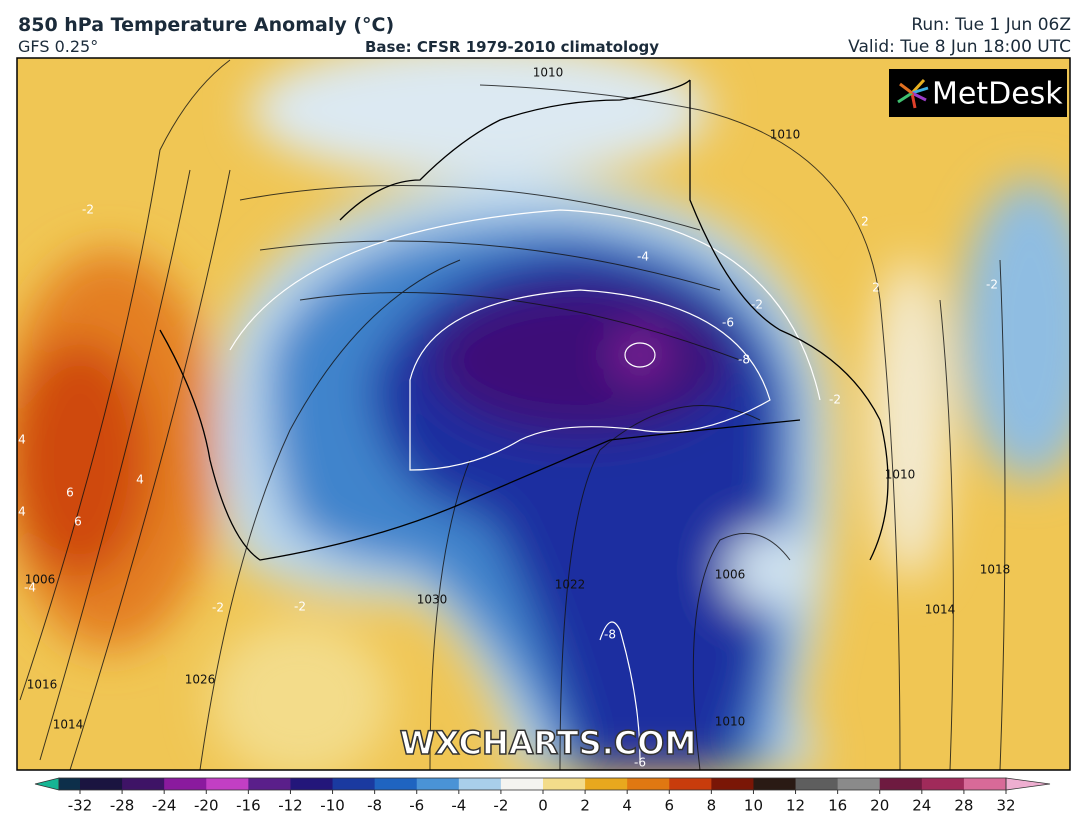 The width and height of the screenshot is (1088, 833). Describe the element at coordinates (585, 806) in the screenshot. I see `colorbar-tick-label: 2` at that location.